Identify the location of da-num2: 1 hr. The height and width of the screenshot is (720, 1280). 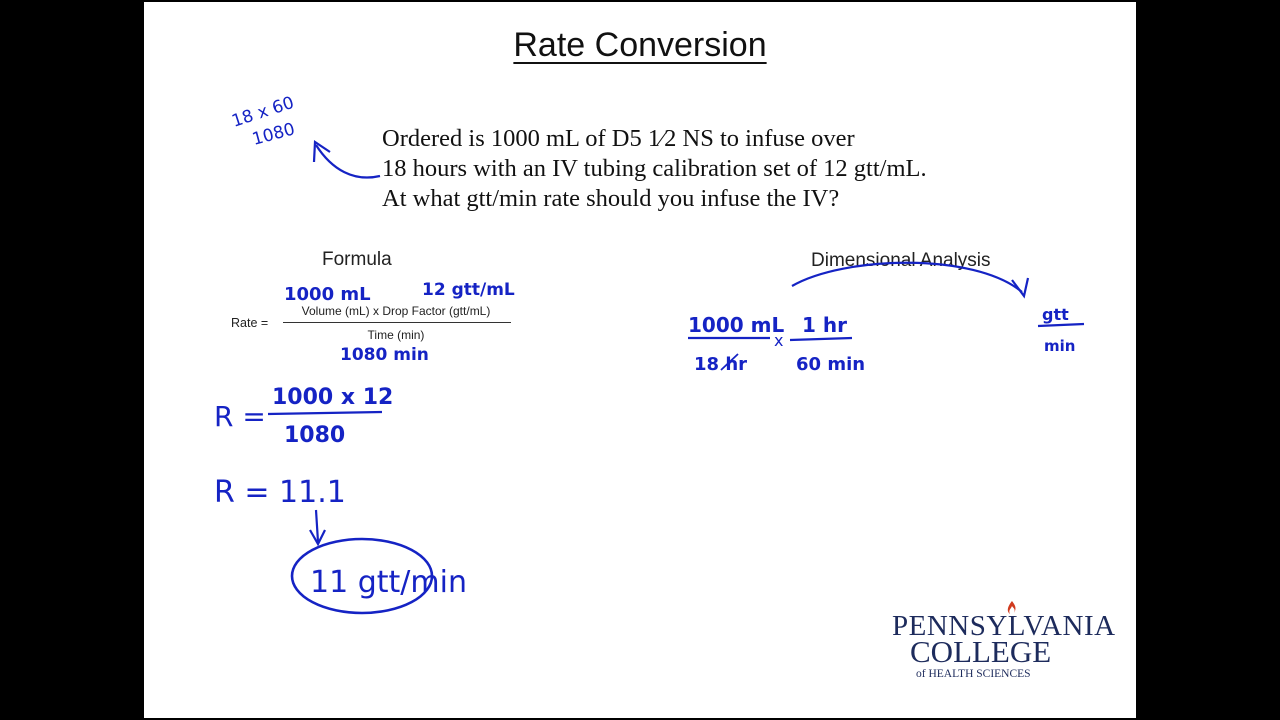
(824, 325).